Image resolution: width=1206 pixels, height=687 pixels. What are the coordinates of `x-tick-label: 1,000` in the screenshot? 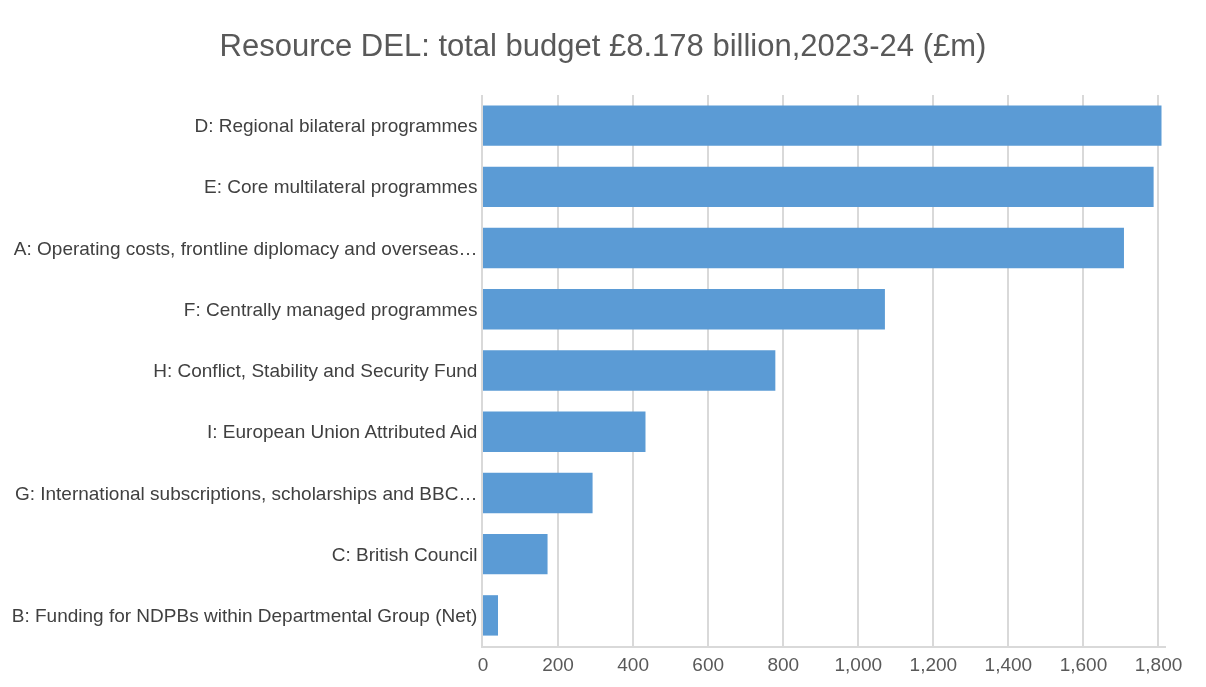 It's located at (858, 664).